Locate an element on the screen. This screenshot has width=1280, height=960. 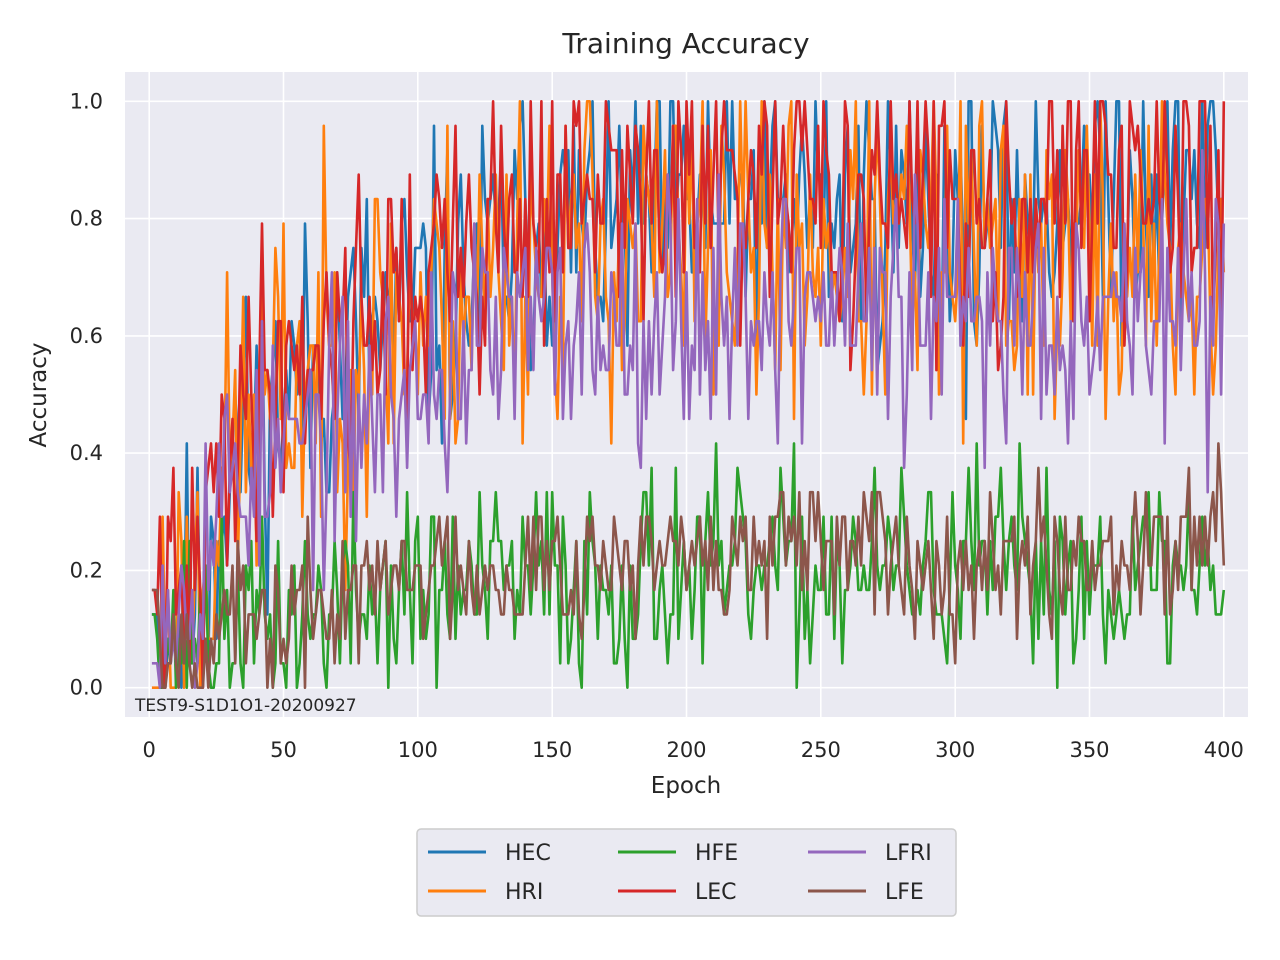
y-tick-label: 0.0 is located at coordinates (86, 688).